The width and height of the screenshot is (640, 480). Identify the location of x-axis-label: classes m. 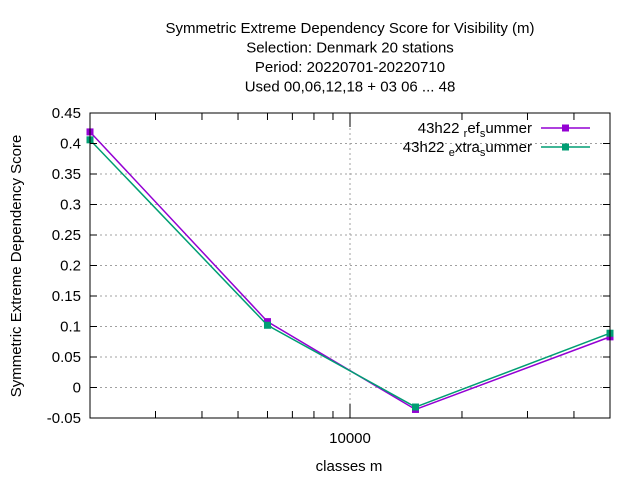
(349, 466).